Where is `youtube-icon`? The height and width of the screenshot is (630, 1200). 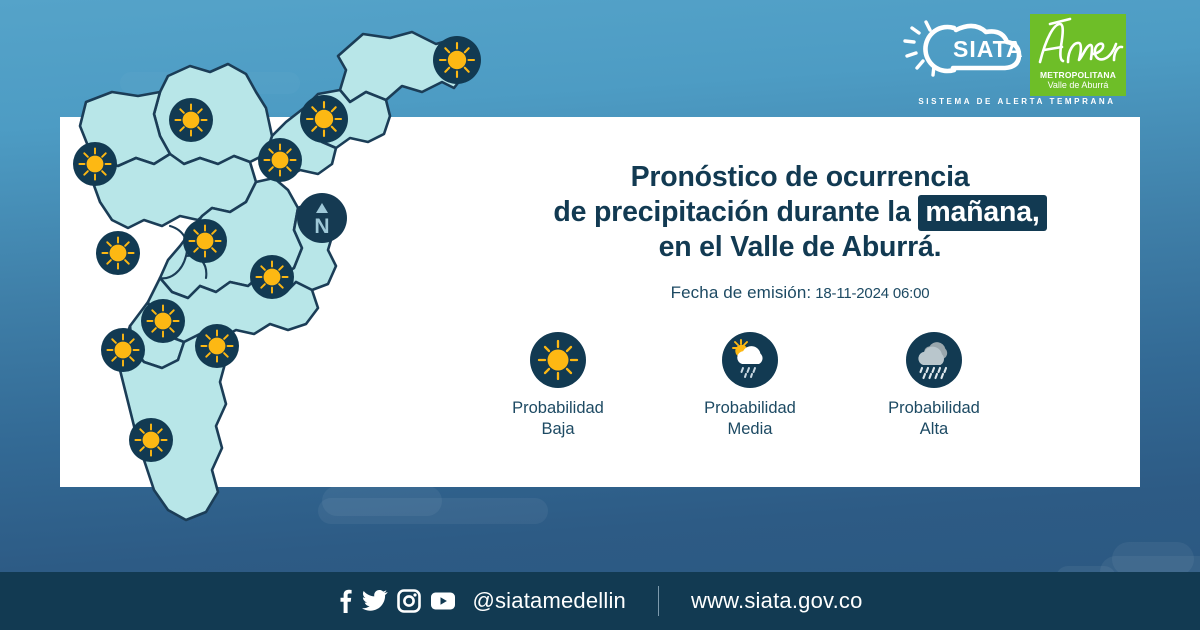 youtube-icon is located at coordinates (443, 601).